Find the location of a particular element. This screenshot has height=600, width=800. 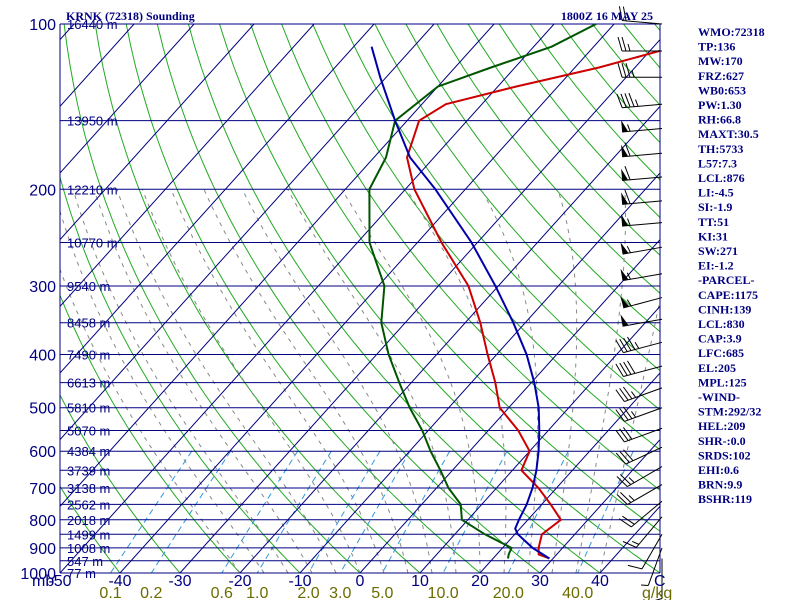

height-label: 10770 m is located at coordinates (92, 242).